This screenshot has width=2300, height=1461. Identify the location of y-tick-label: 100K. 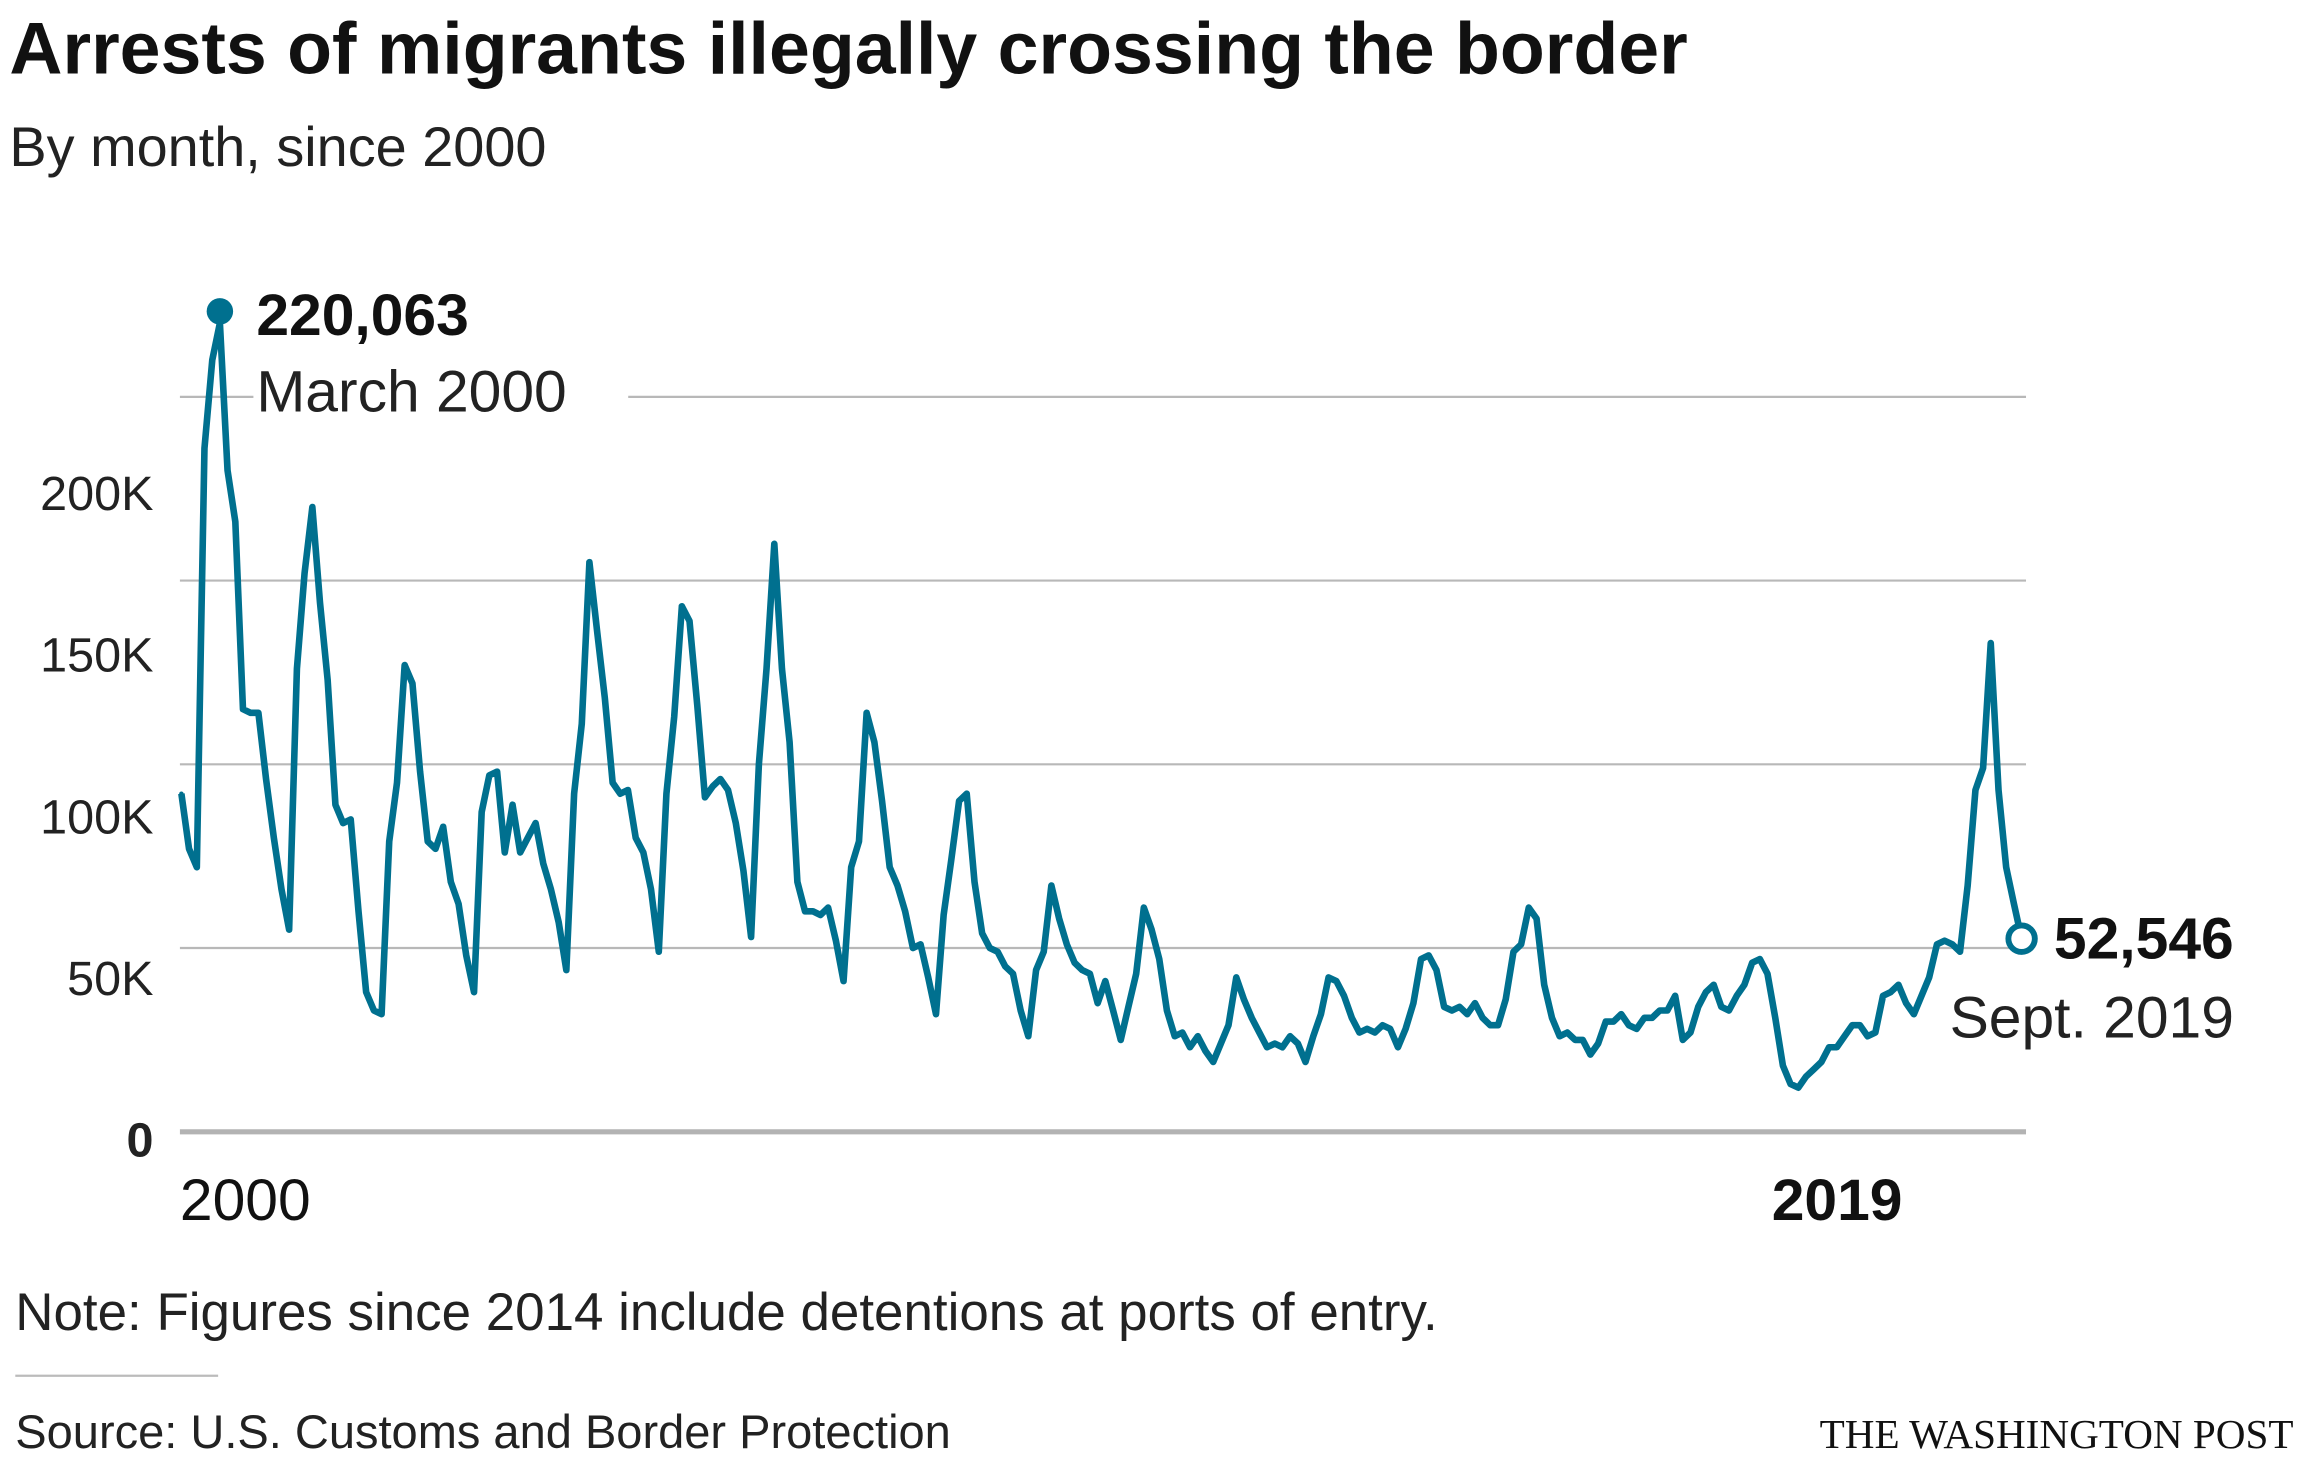
(96, 817).